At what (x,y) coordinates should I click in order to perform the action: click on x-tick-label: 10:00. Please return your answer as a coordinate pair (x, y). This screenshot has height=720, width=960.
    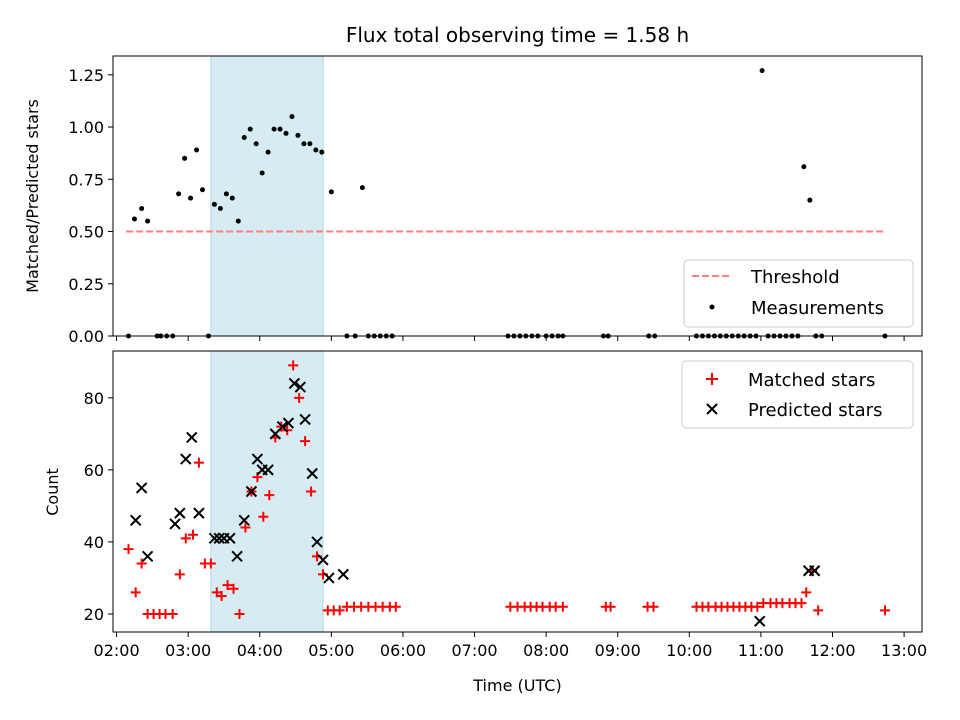
    Looking at the image, I should click on (689, 650).